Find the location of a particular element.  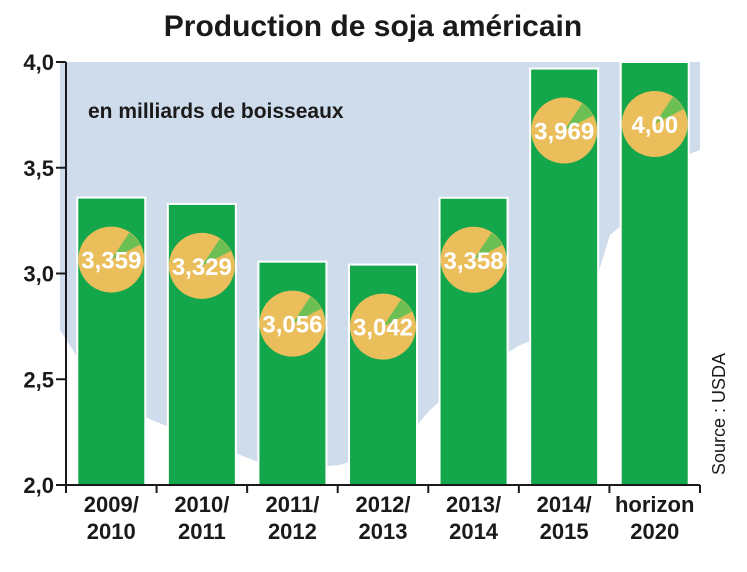

chart-subtitle: en milliards de boisseaux is located at coordinates (216, 111).